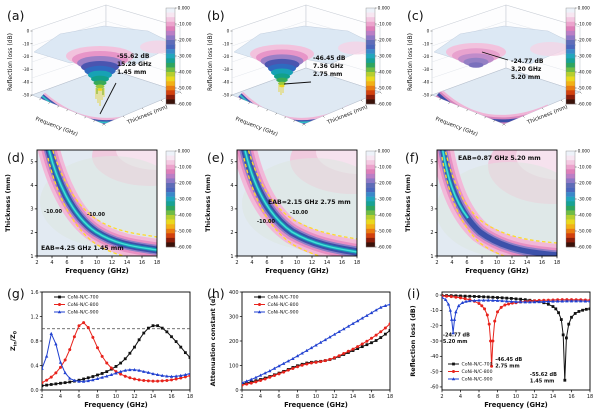  Describe the element at coordinates (225, 69) in the screenshot. I see `z-tick-label: -30` at that location.